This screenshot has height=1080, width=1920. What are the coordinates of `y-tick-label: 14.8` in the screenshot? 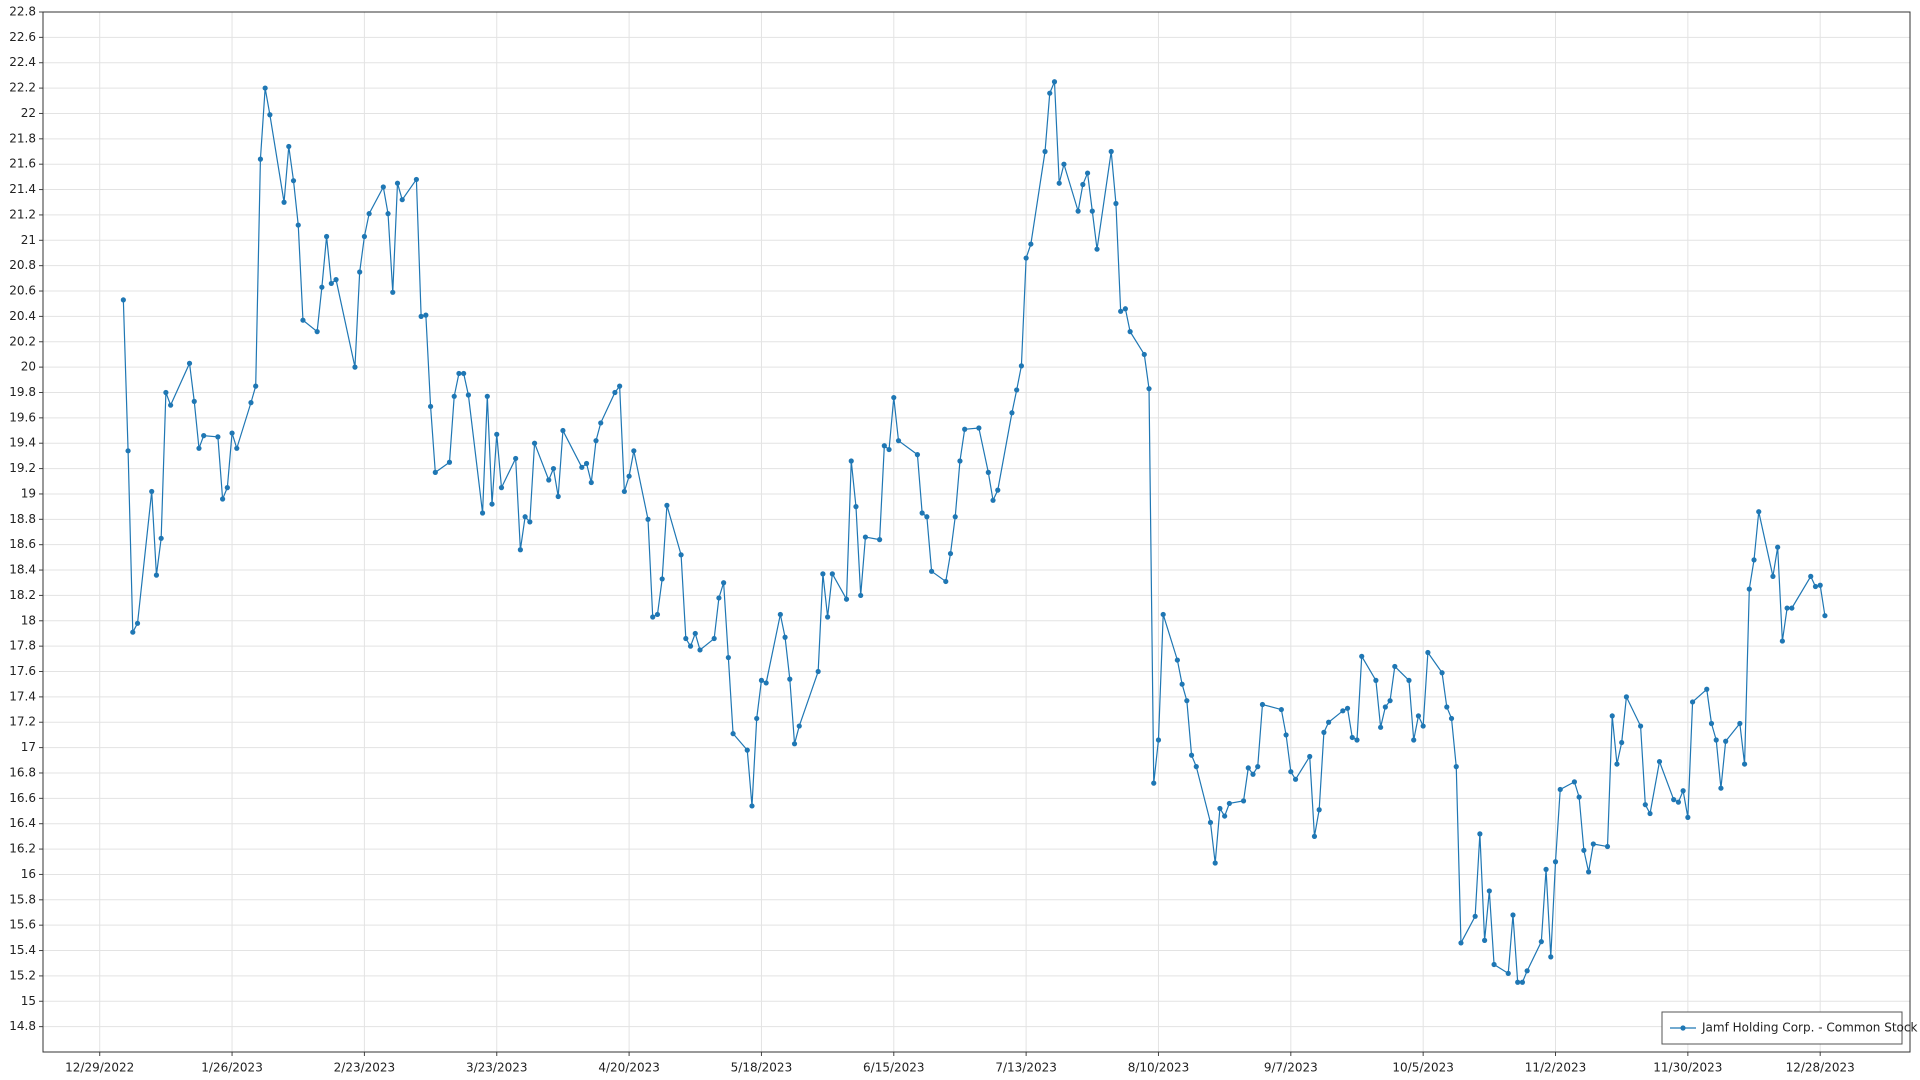 It's located at (22, 1026).